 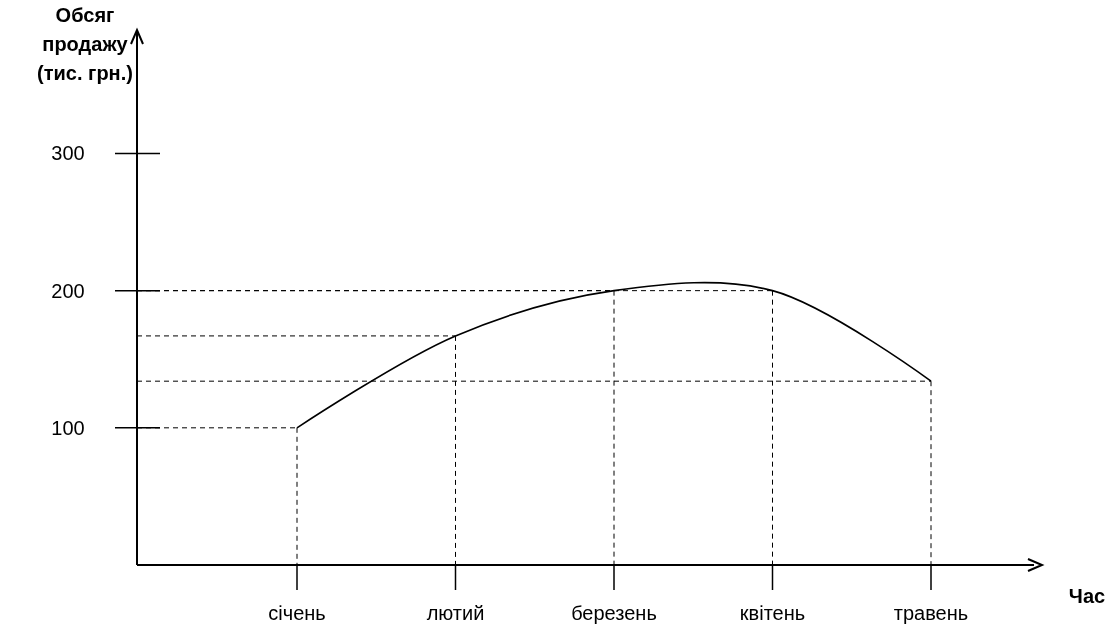 I want to click on x-tick-label: березень, so click(x=614, y=613).